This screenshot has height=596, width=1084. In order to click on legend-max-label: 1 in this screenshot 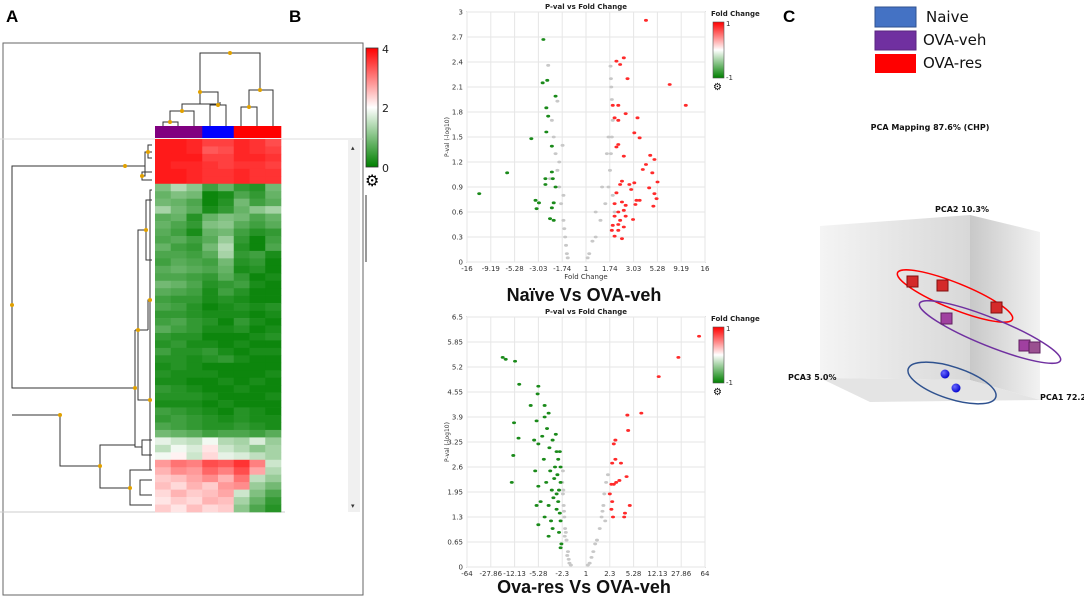, I will do `click(728, 329)`.